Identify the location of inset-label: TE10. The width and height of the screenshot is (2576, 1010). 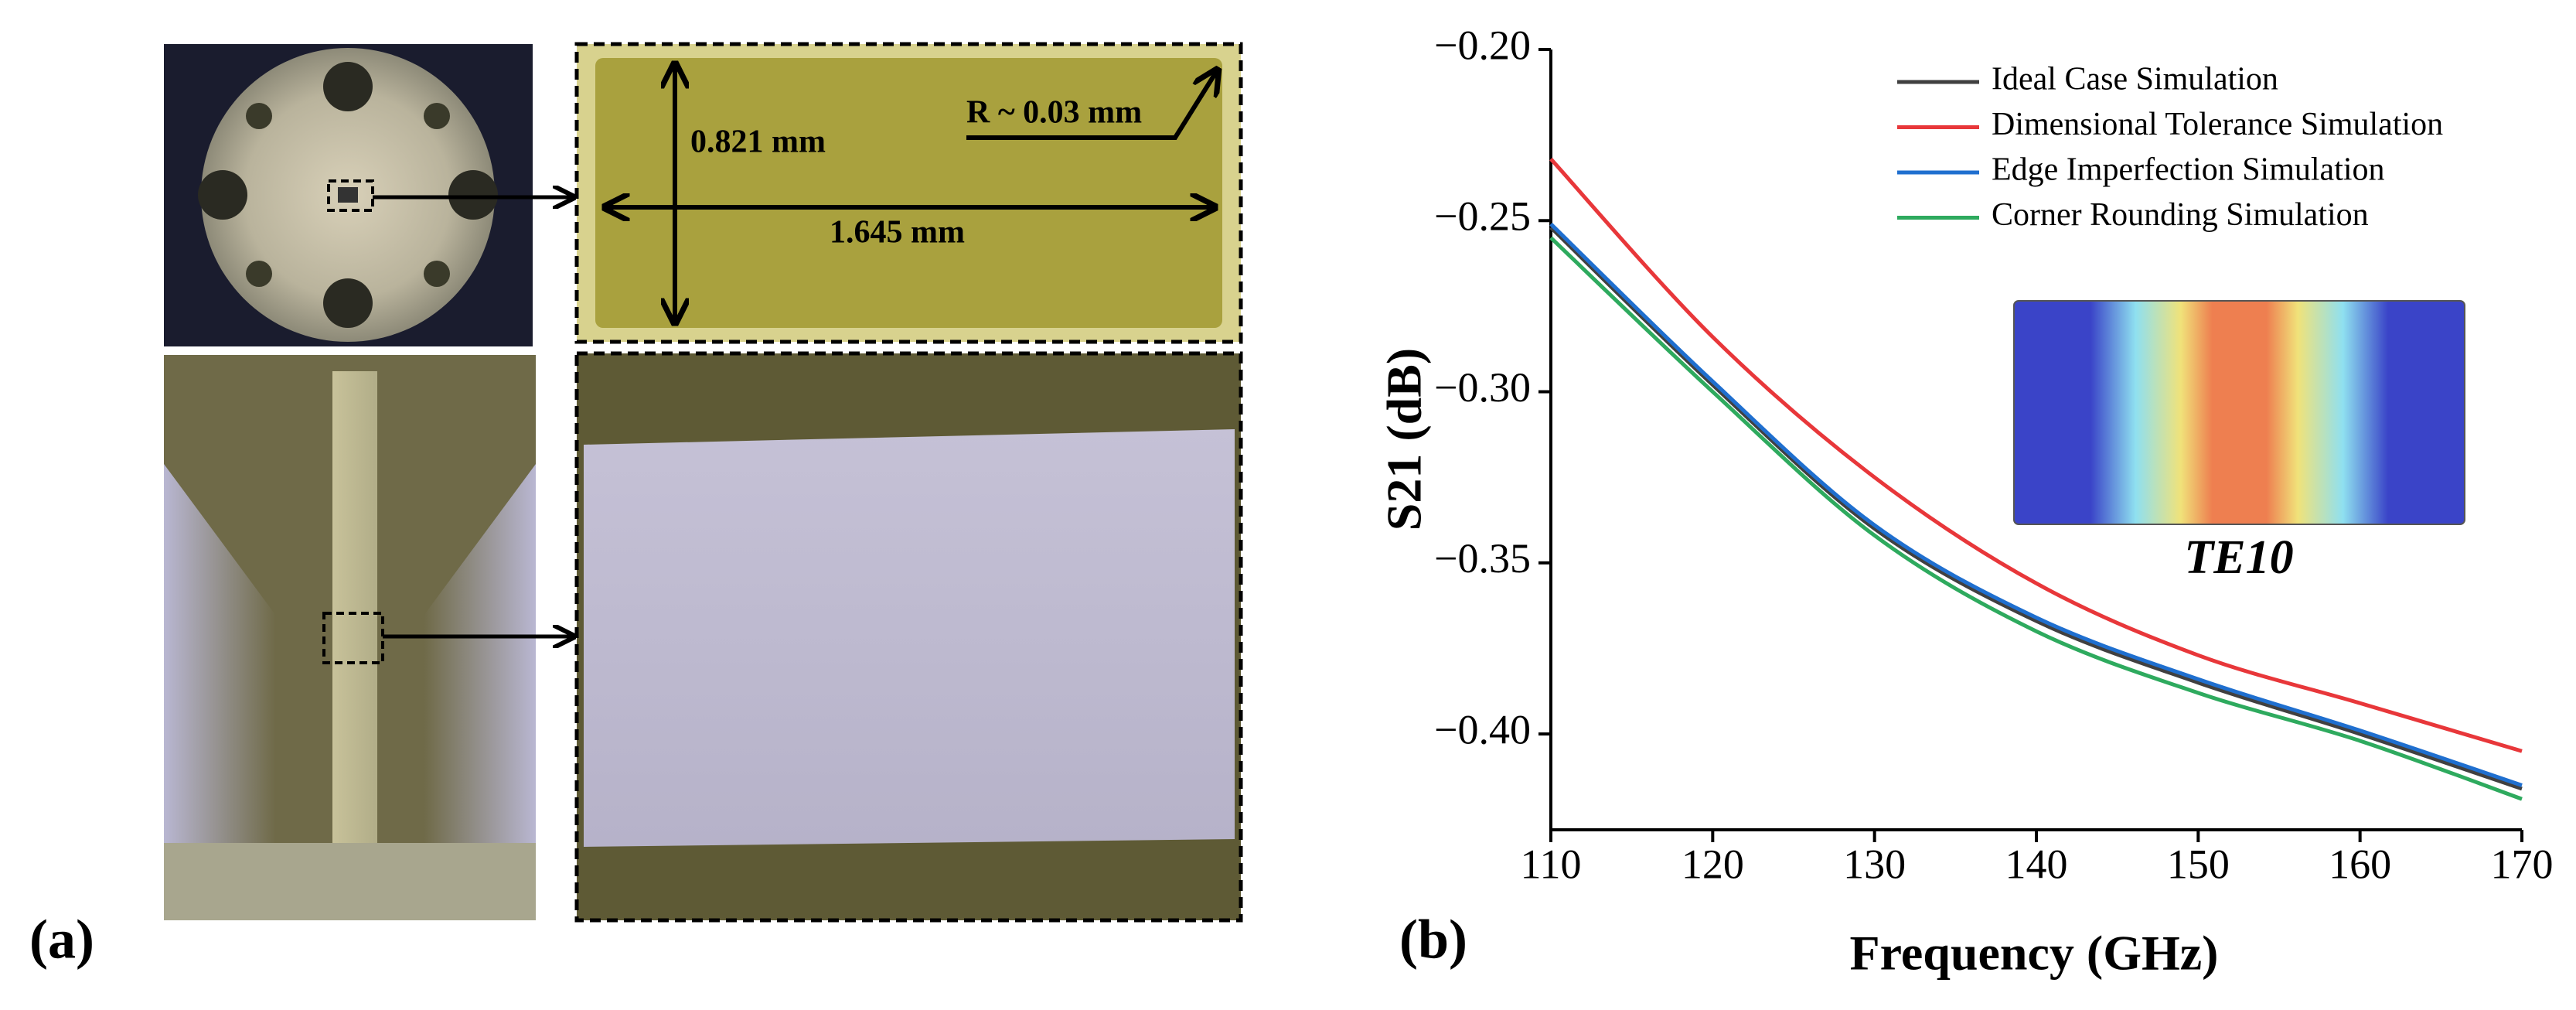
(2238, 557).